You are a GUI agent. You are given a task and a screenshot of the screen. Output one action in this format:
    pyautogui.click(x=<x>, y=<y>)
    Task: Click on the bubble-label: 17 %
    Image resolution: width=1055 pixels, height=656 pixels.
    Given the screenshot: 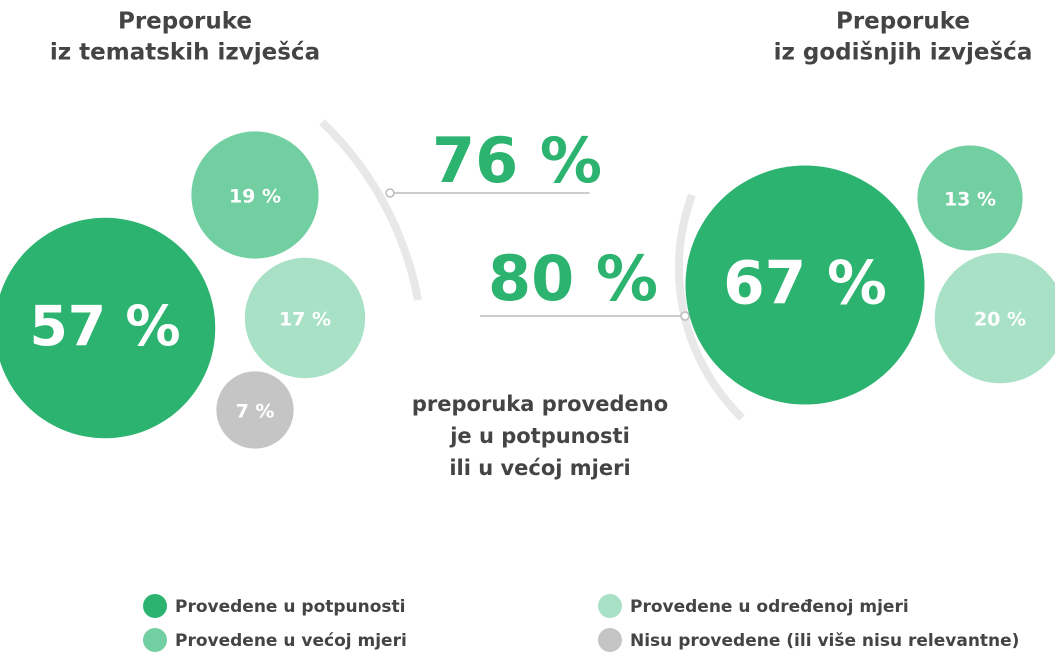 What is the action you would take?
    pyautogui.click(x=305, y=320)
    